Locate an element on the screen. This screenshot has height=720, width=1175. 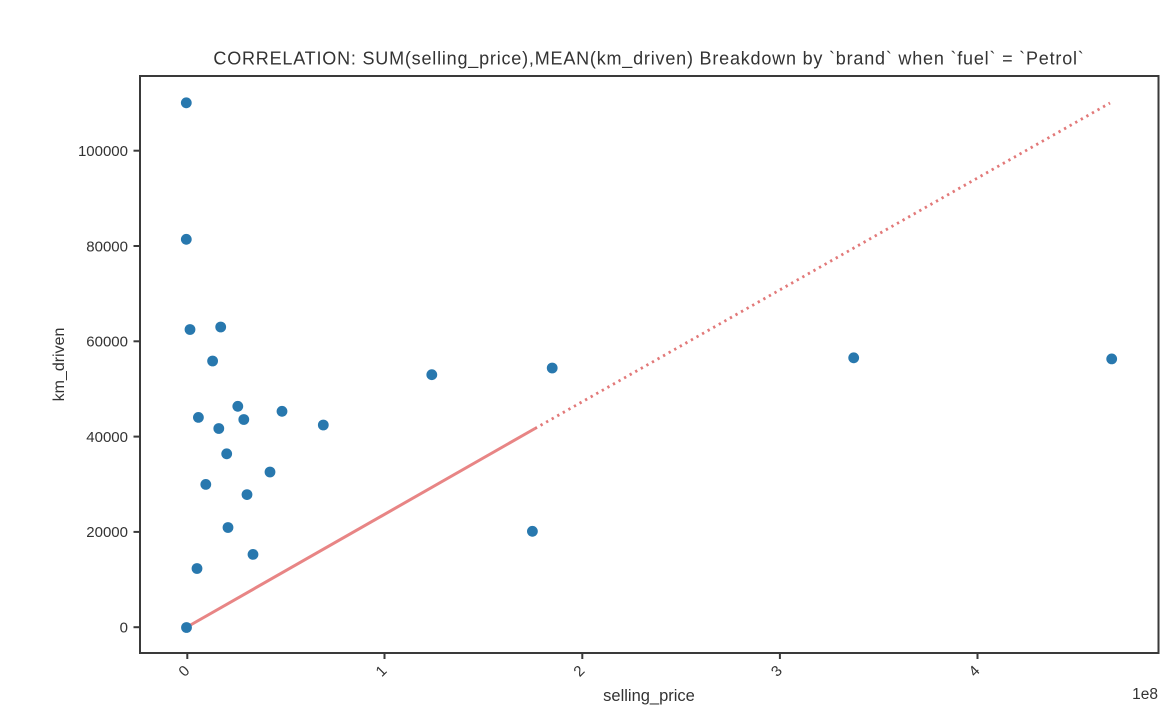
svg-text: 1e8 is located at coordinates (1145, 694).